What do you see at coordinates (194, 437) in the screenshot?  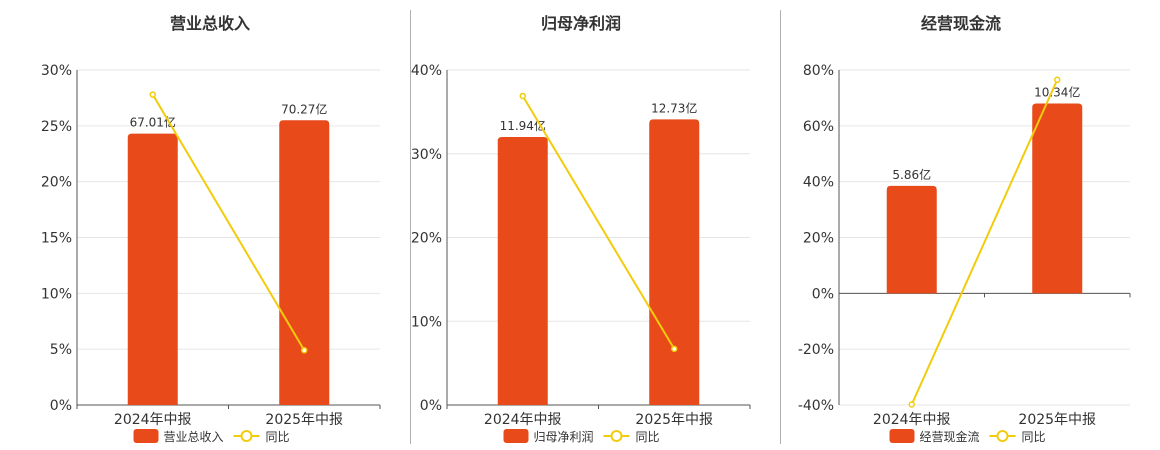 I see `legend-bar-label: 营业总收入` at bounding box center [194, 437].